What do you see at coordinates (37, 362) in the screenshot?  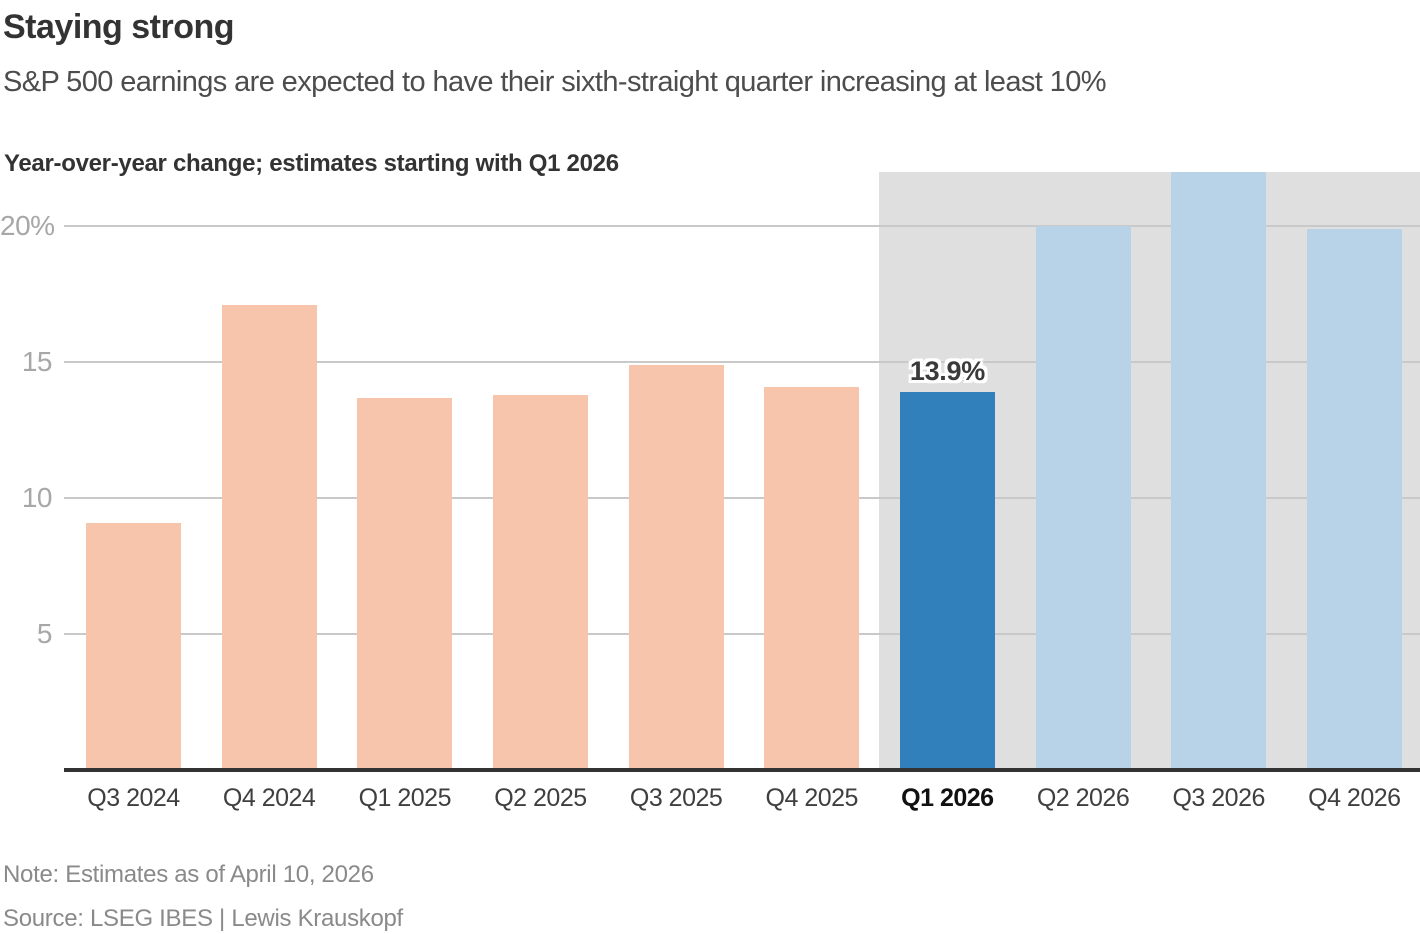 I see `y-tick-label: 15` at bounding box center [37, 362].